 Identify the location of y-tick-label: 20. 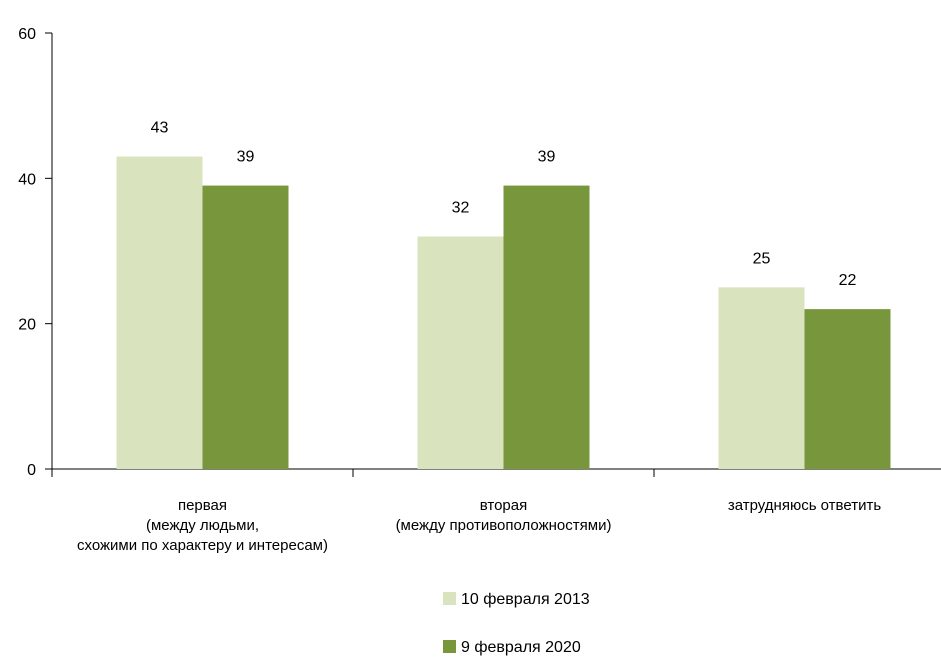
(27, 325).